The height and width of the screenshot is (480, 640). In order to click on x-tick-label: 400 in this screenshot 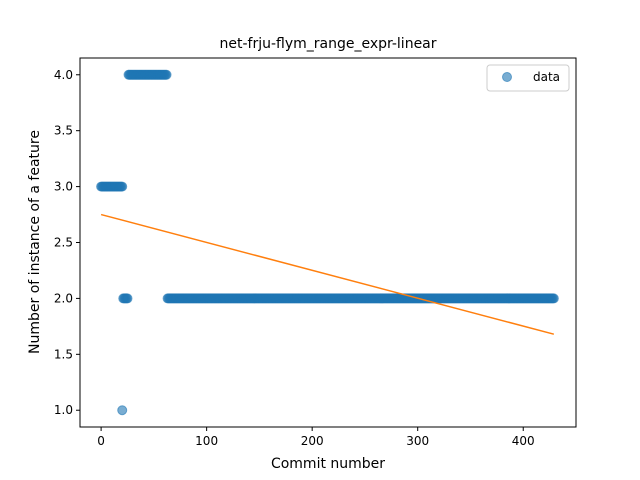, I will do `click(523, 441)`.